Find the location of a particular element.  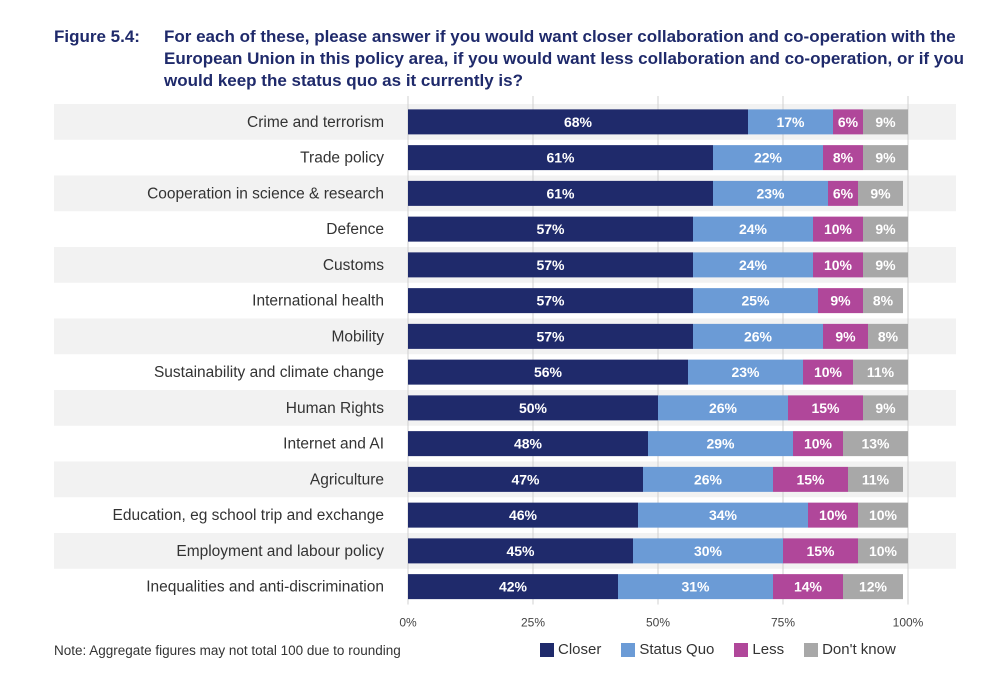

category-label: Defence is located at coordinates (355, 229).